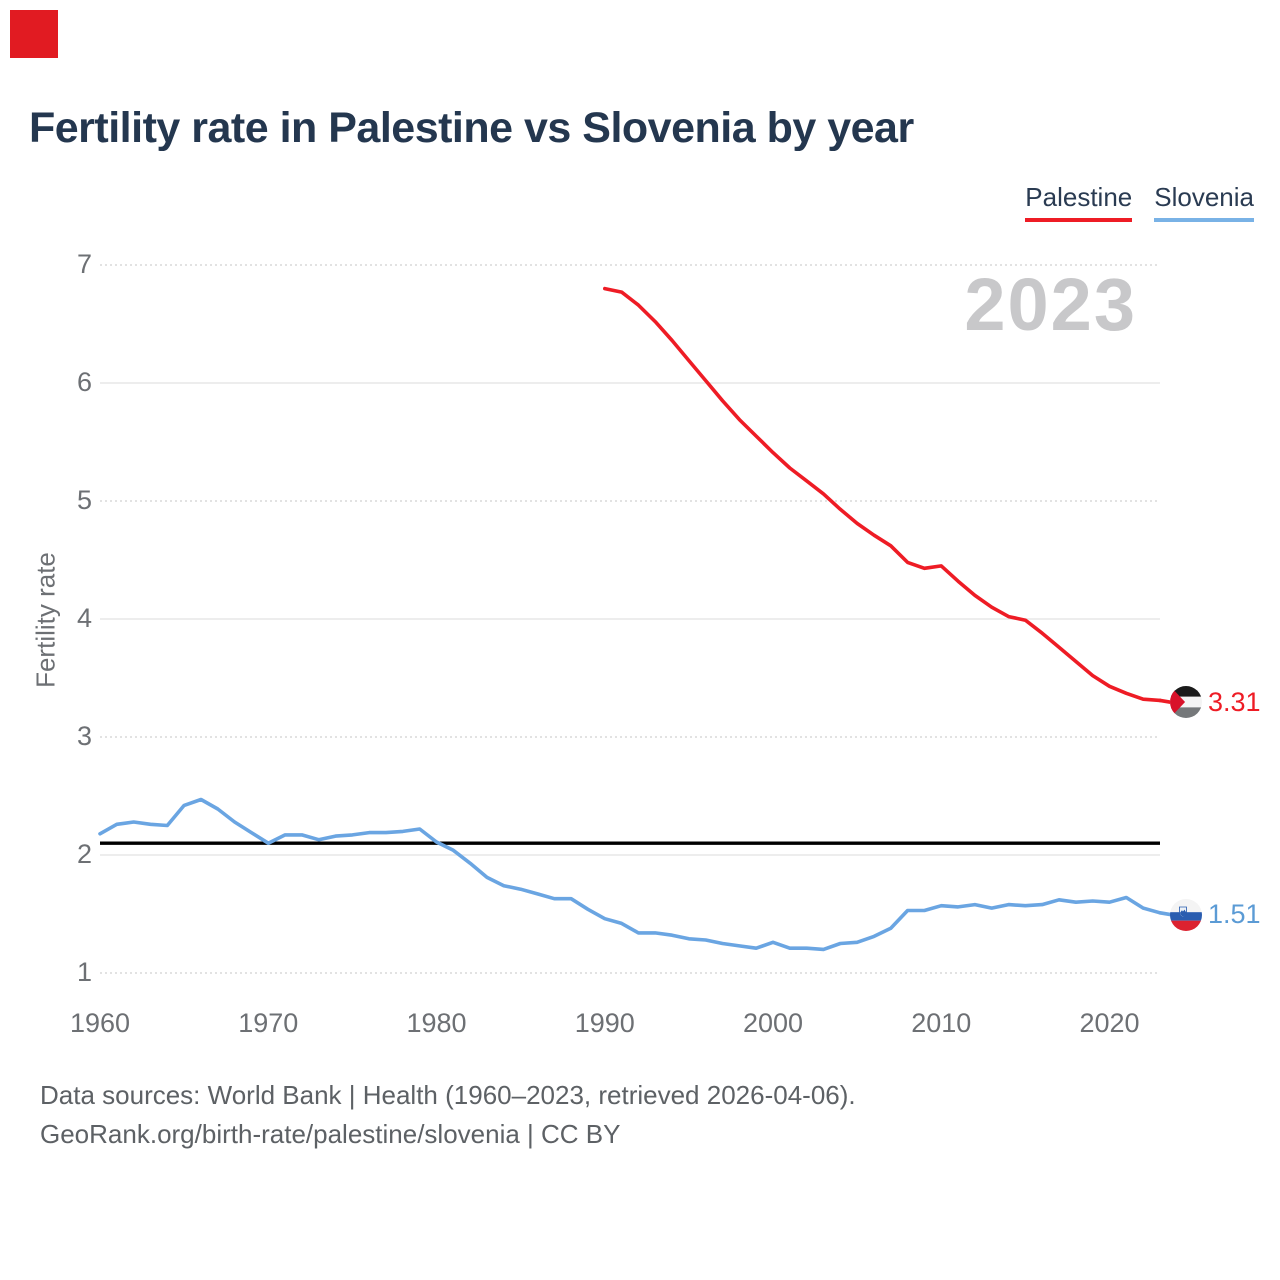 The image size is (1280, 1280). What do you see at coordinates (84, 381) in the screenshot?
I see `y-tick-label-6: 6` at bounding box center [84, 381].